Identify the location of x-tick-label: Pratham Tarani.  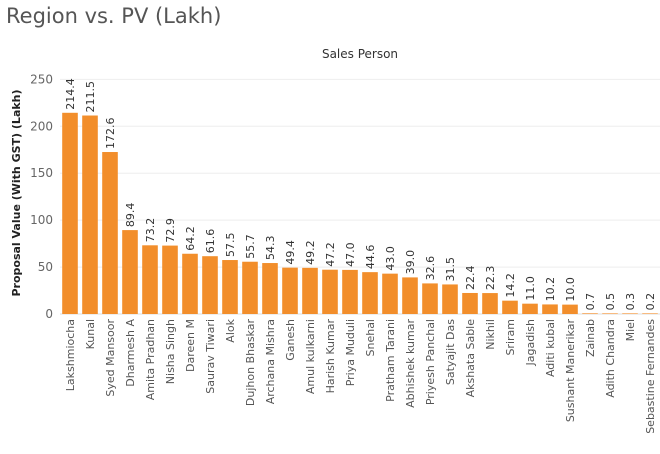
(390, 360).